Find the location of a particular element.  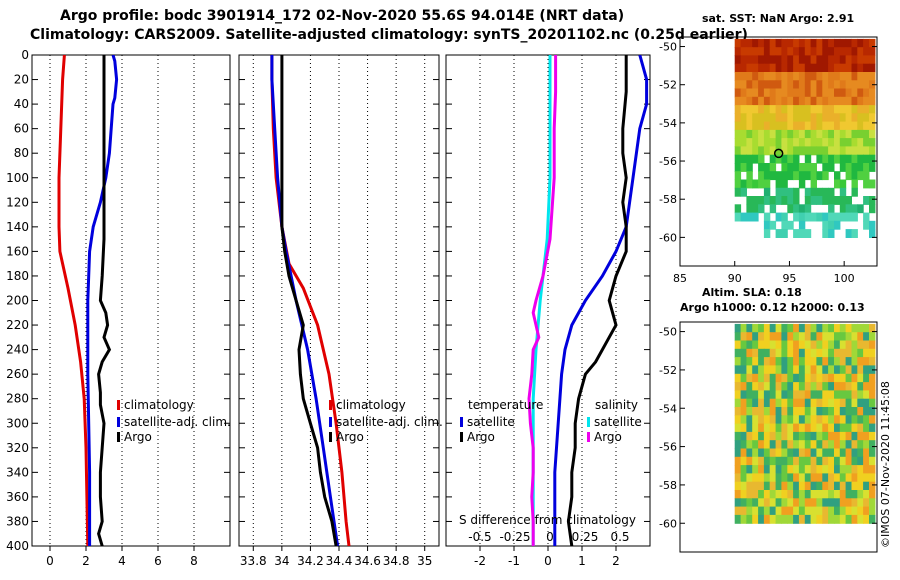

map-y-tick-label: -54 is located at coordinates (668, 408).